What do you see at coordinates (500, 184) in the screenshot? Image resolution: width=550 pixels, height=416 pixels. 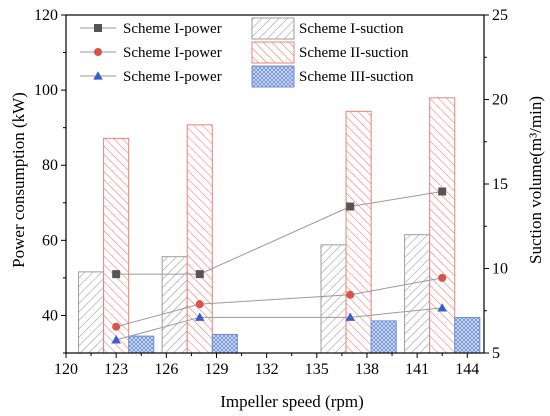 I see `y-right-tick-label-15: 15` at bounding box center [500, 184].